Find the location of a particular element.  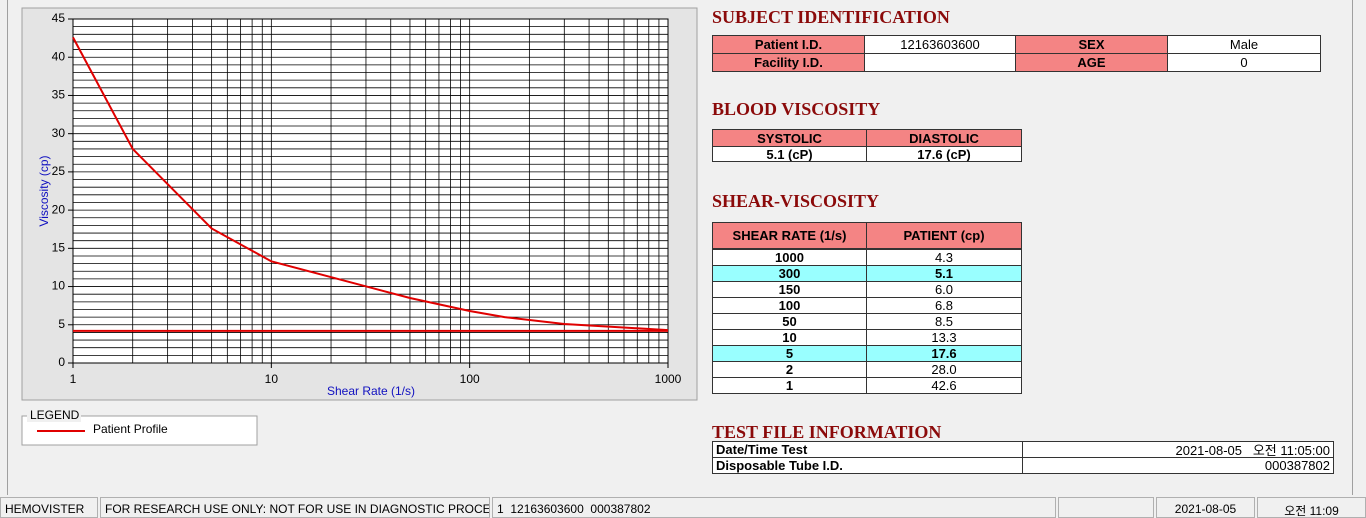

header-cell: PATIENT (cp) is located at coordinates (944, 235).